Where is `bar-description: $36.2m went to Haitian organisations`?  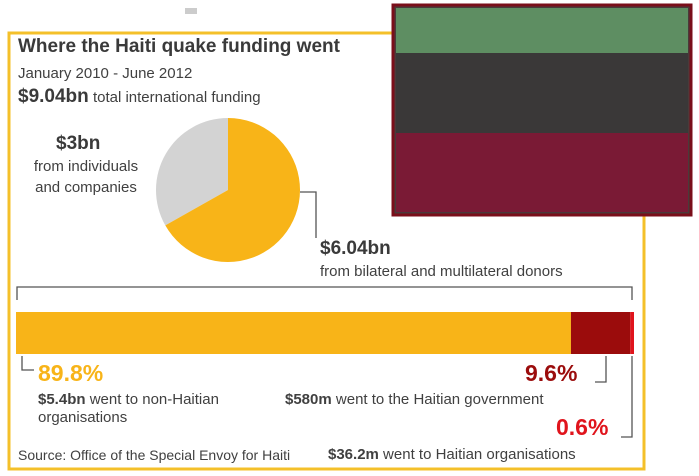
bar-description: $36.2m went to Haitian organisations is located at coordinates (452, 455).